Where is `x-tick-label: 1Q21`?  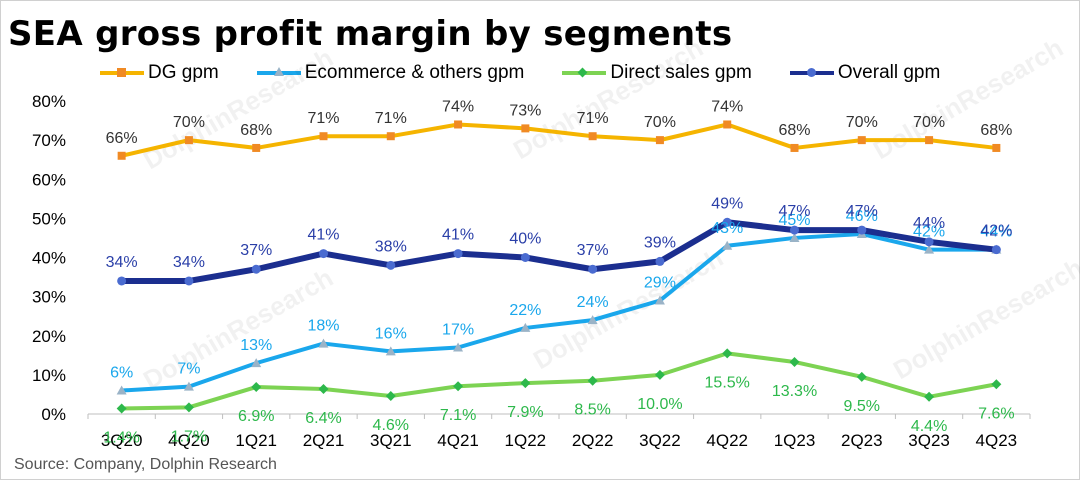
x-tick-label: 1Q21 is located at coordinates (256, 440).